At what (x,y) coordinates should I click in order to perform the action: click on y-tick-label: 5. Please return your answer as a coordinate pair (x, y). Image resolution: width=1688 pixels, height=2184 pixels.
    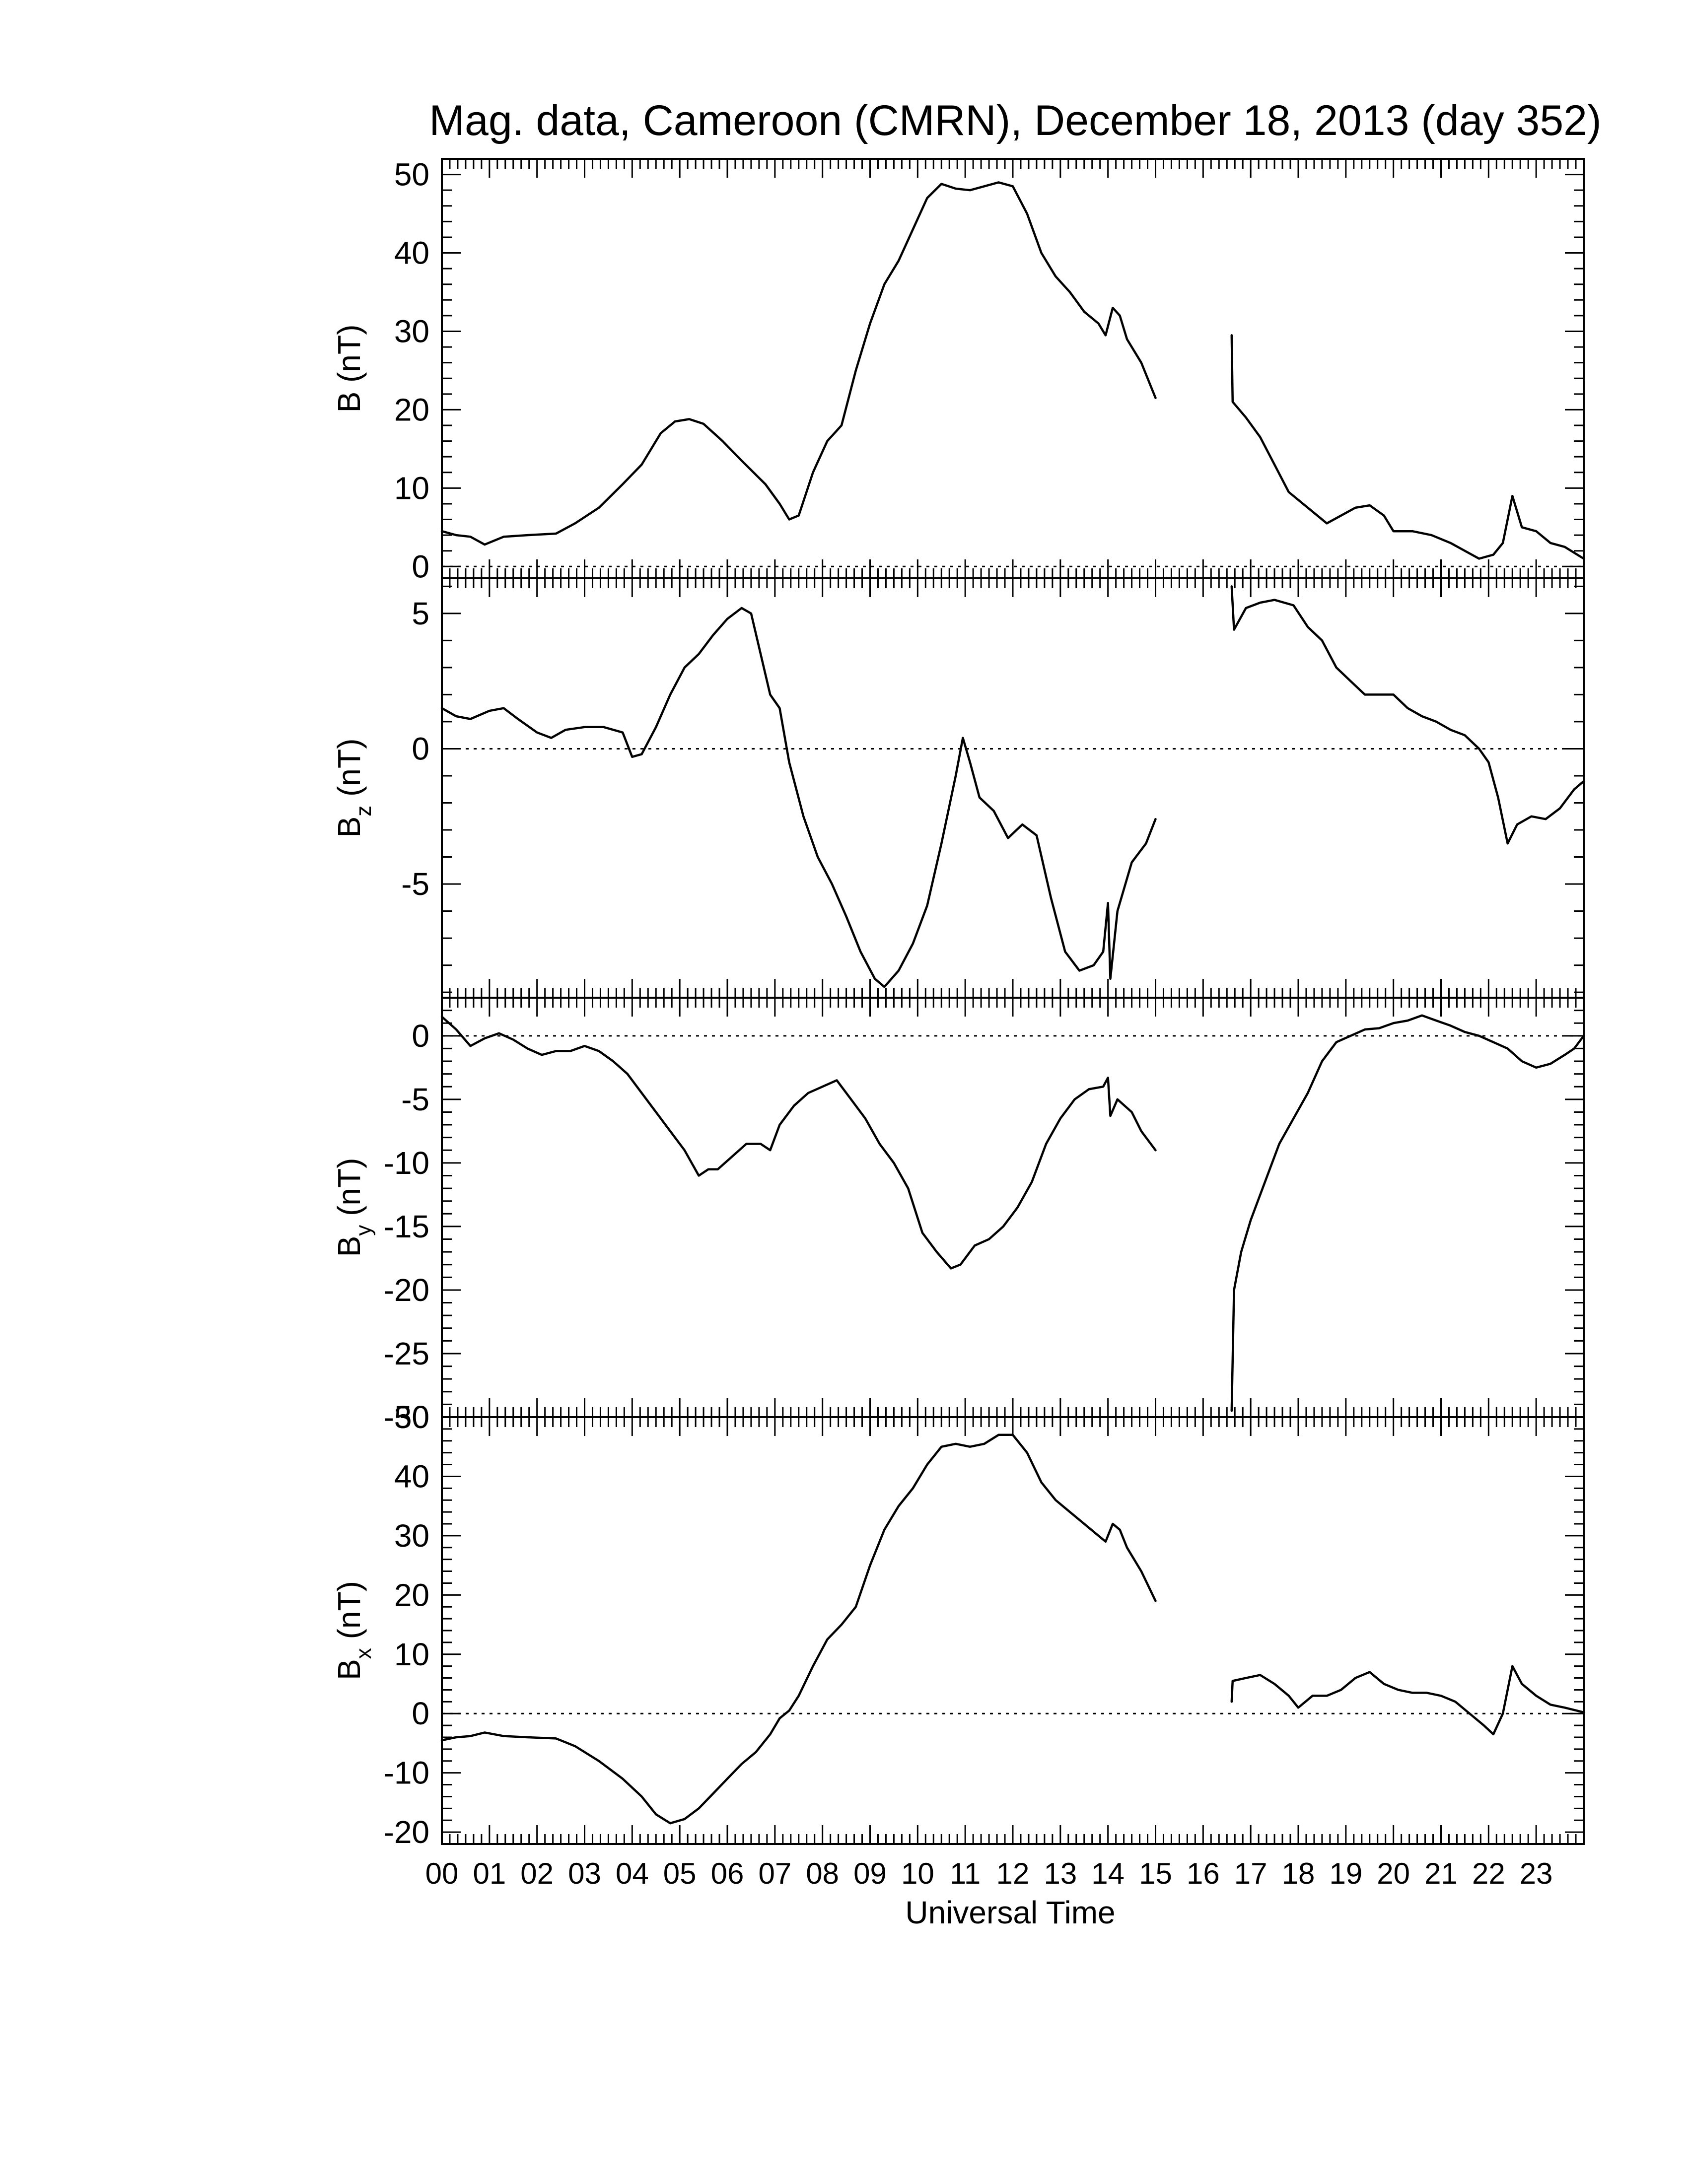
    Looking at the image, I should click on (420, 613).